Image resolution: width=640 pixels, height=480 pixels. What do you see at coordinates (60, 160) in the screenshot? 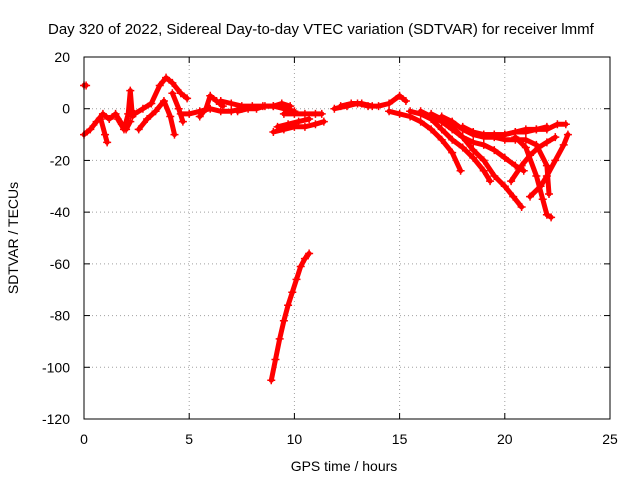
I see `y-tick-label: -20` at bounding box center [60, 160].